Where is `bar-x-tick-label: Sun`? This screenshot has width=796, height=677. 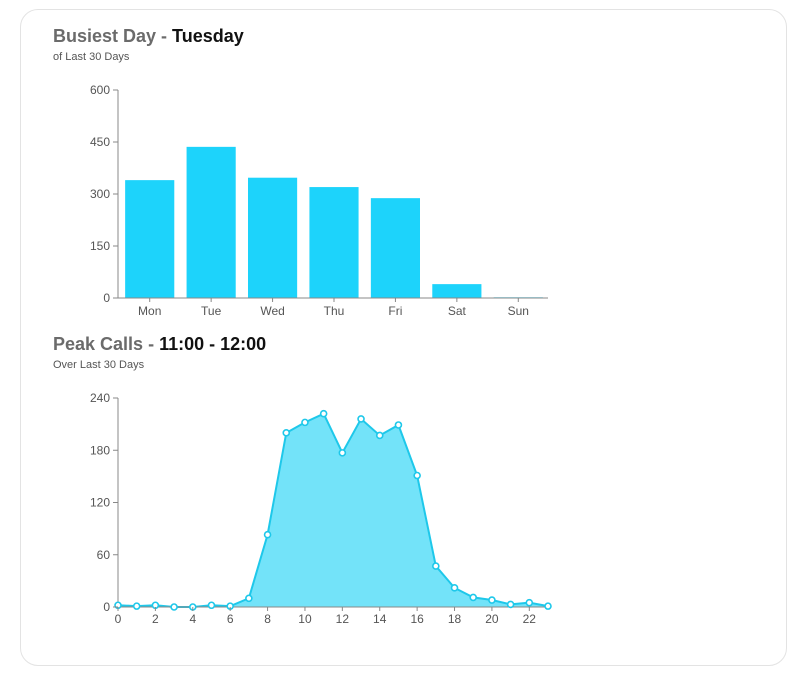
bar-x-tick-label: Sun is located at coordinates (518, 311).